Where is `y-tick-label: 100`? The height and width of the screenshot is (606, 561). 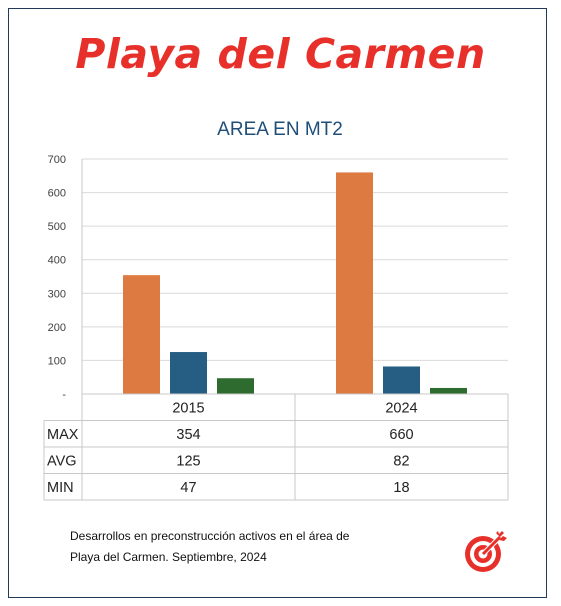 y-tick-label: 100 is located at coordinates (57, 361).